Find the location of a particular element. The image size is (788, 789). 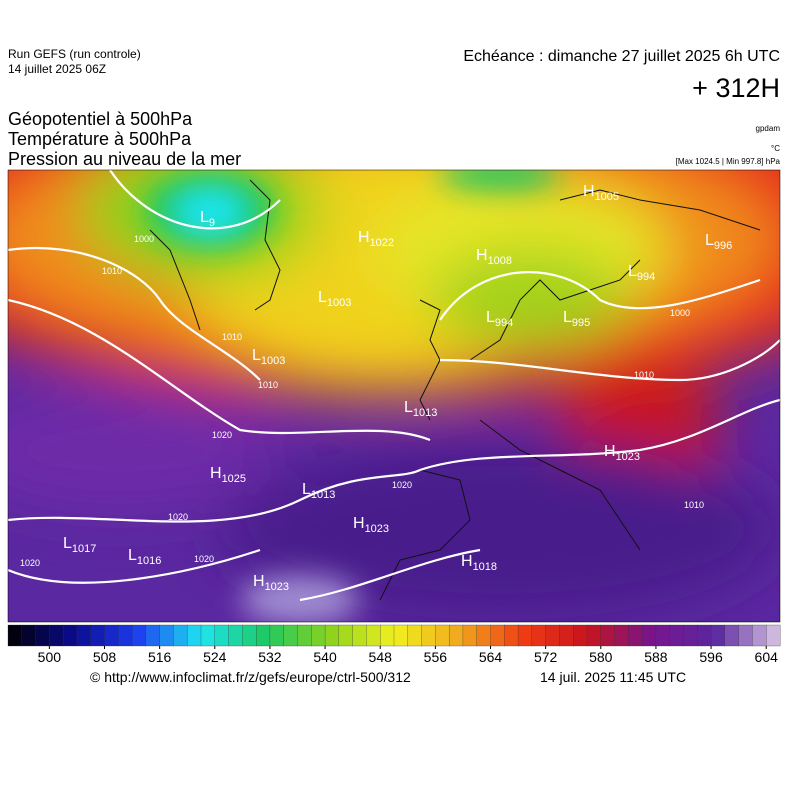

center-value: 1018 is located at coordinates (485, 567).